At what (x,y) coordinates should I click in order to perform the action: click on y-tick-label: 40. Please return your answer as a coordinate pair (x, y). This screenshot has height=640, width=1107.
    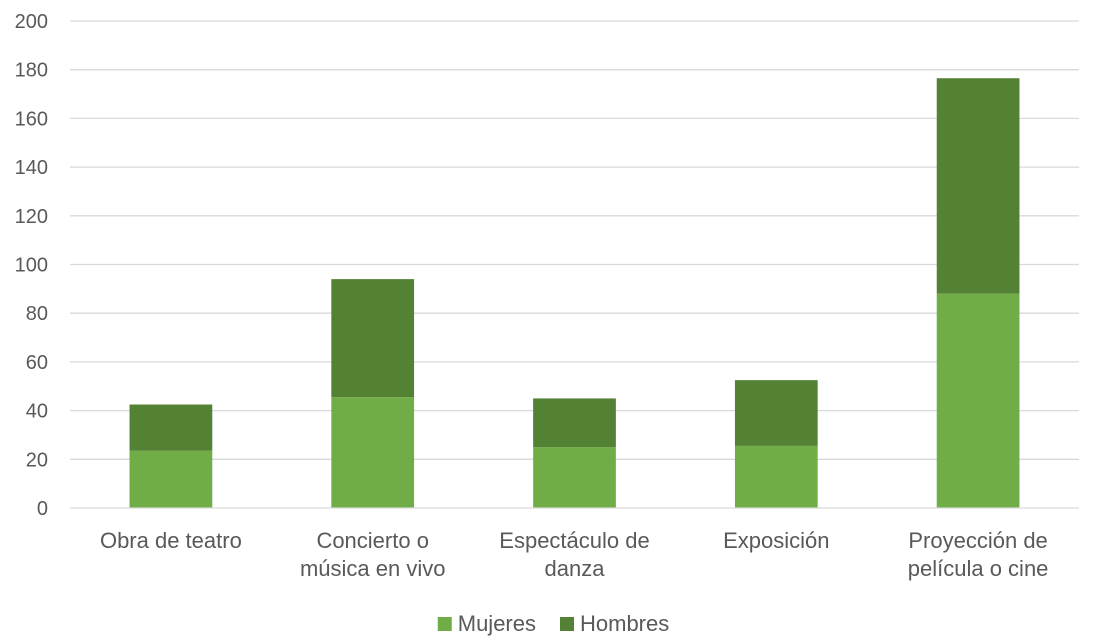
    Looking at the image, I should click on (37, 412).